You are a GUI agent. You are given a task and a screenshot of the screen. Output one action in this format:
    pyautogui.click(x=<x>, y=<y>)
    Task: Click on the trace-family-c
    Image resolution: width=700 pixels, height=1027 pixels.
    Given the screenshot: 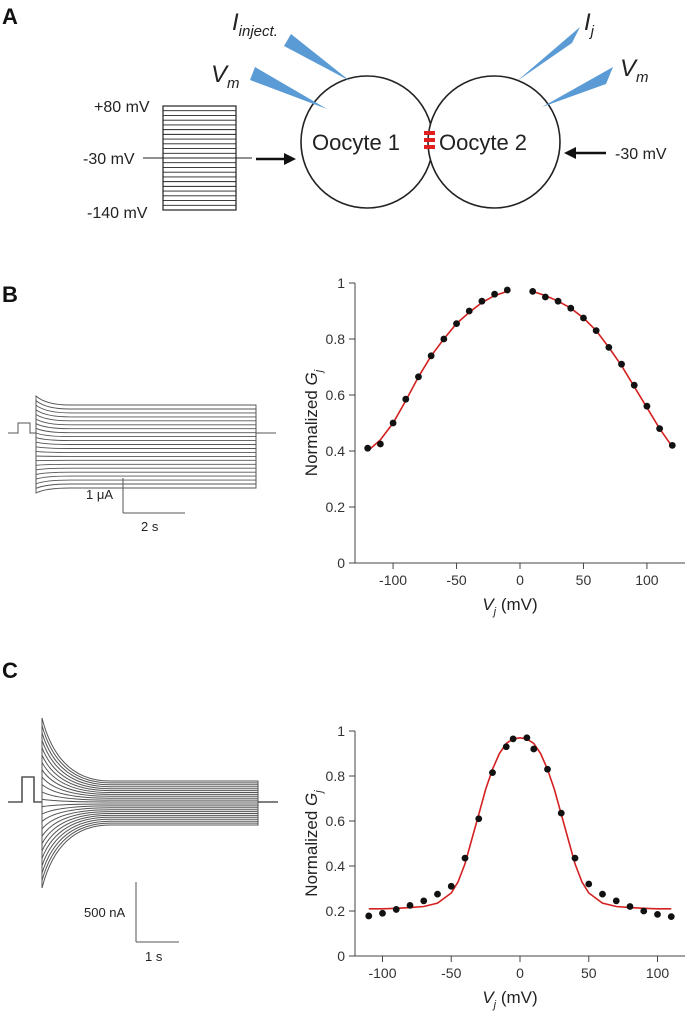 What is the action you would take?
    pyautogui.click(x=150, y=803)
    